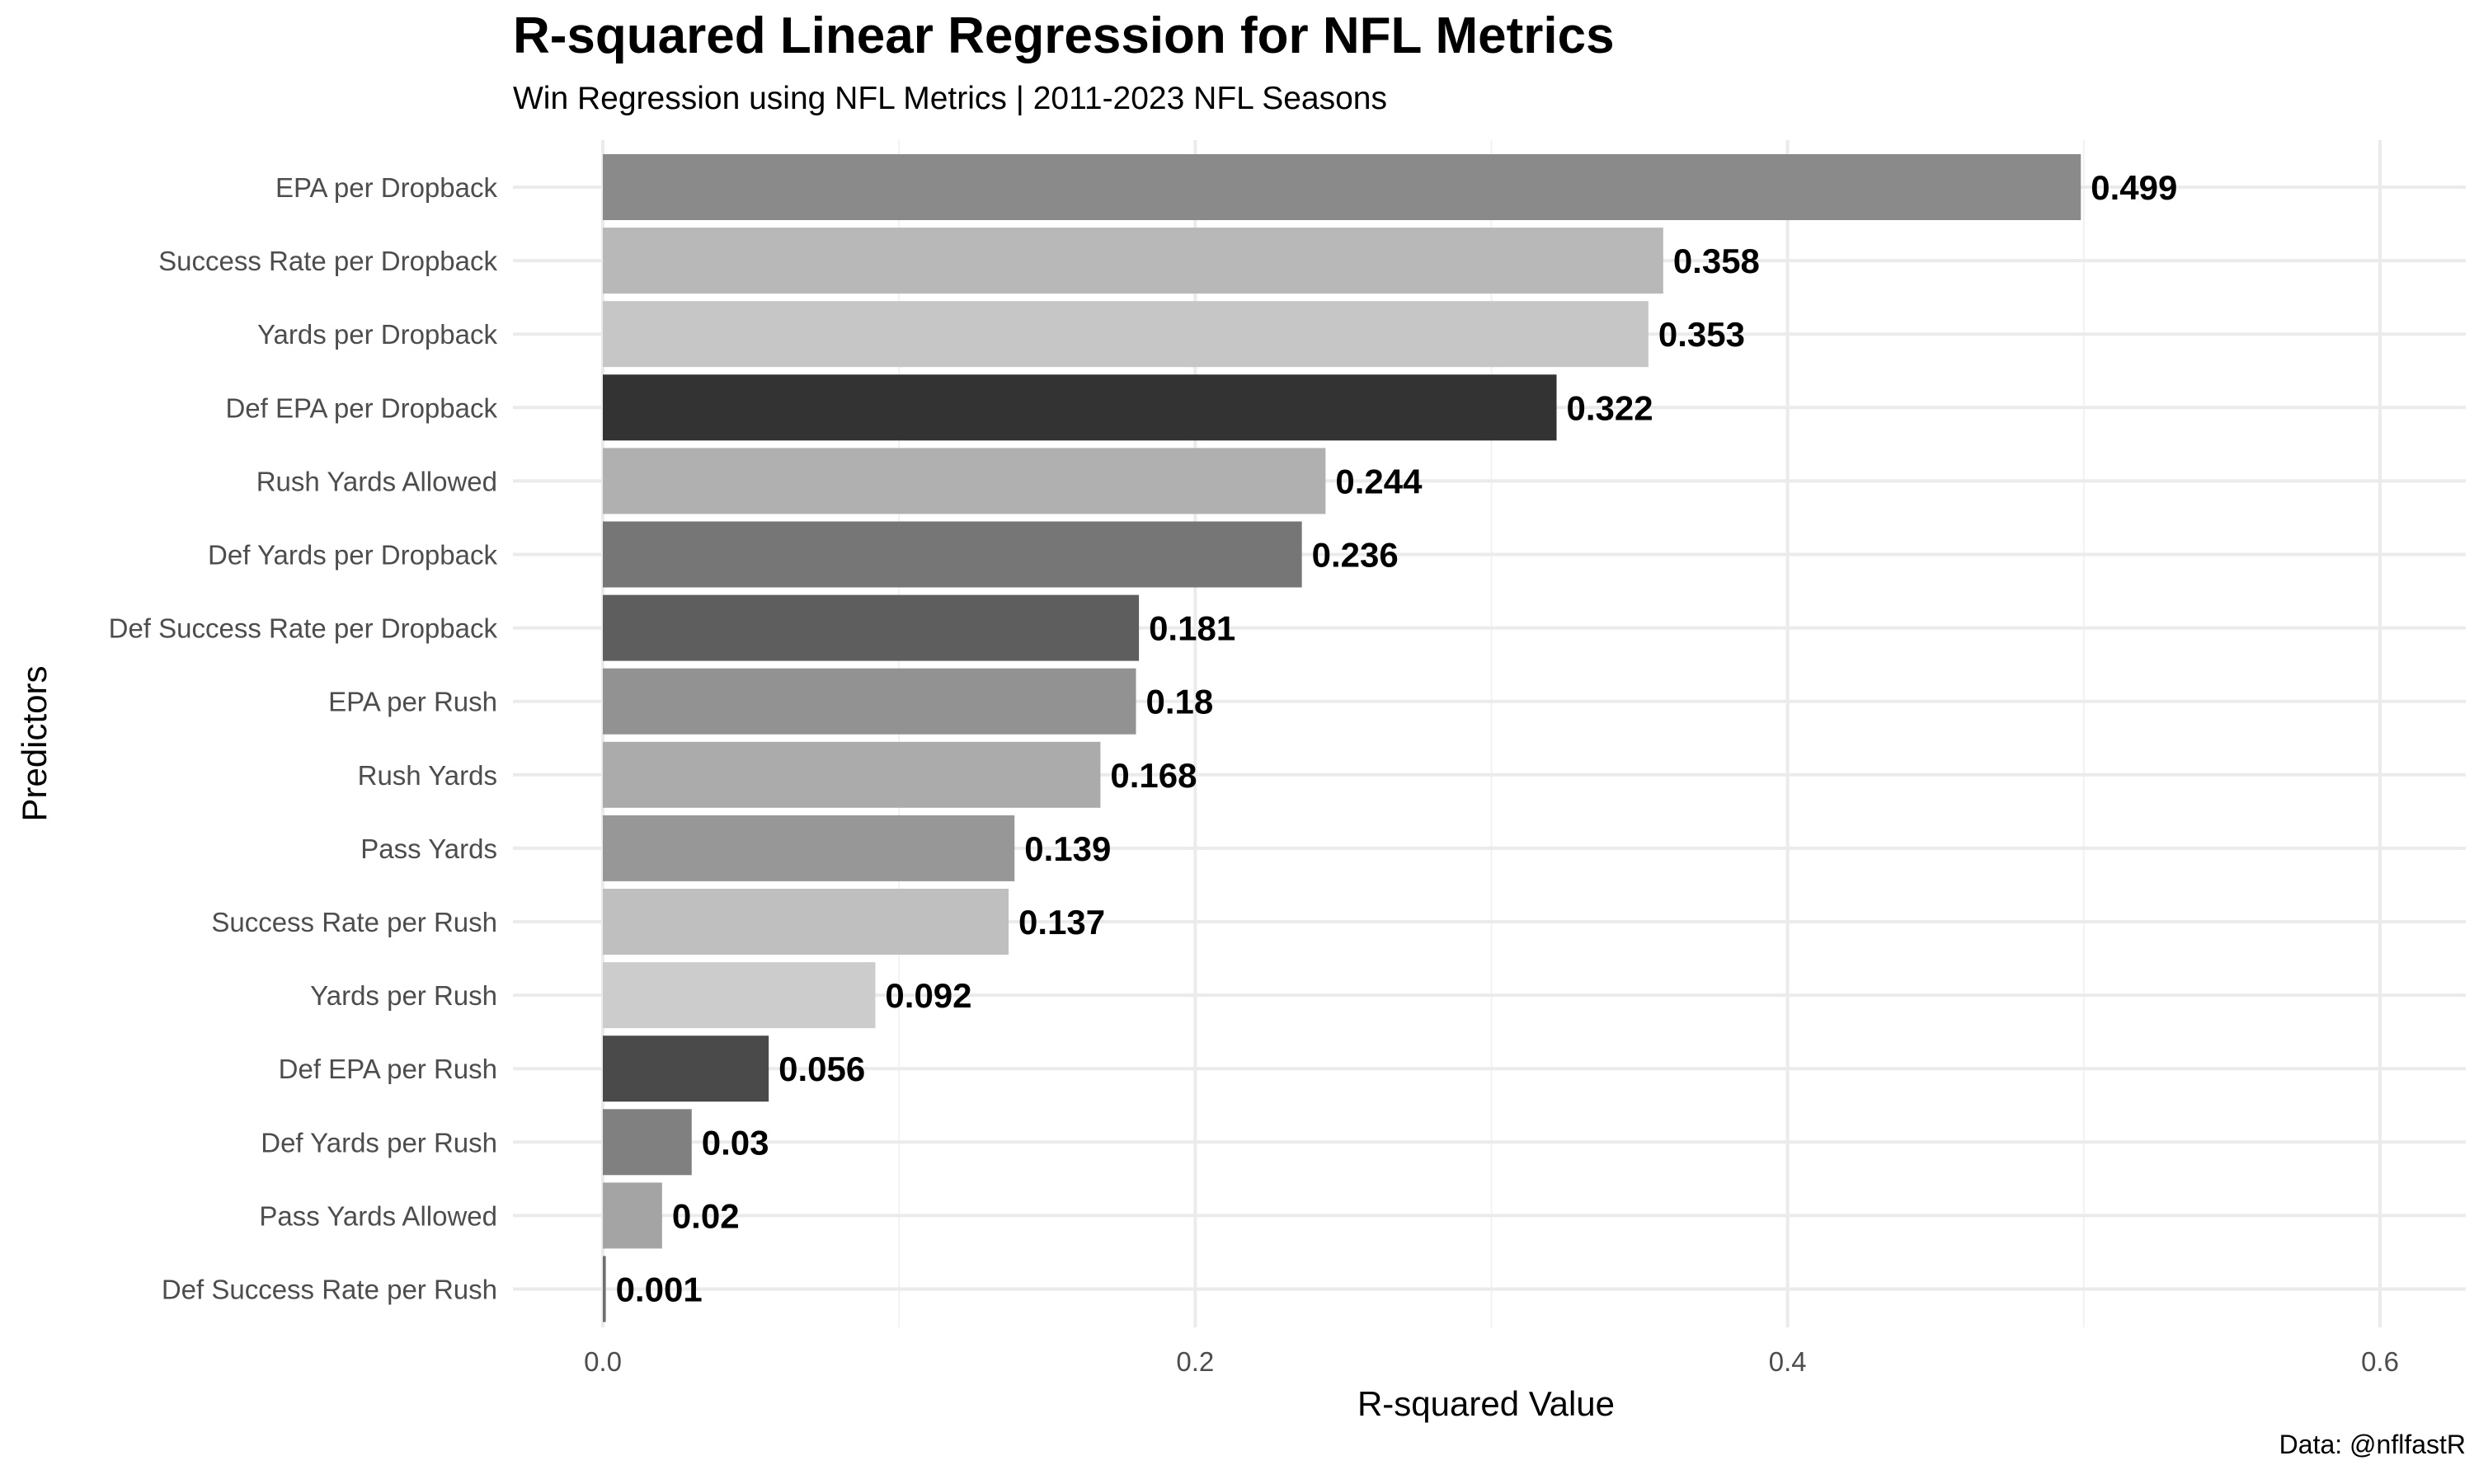  Describe the element at coordinates (1379, 481) in the screenshot. I see `bar-value-label: 0.244` at that location.